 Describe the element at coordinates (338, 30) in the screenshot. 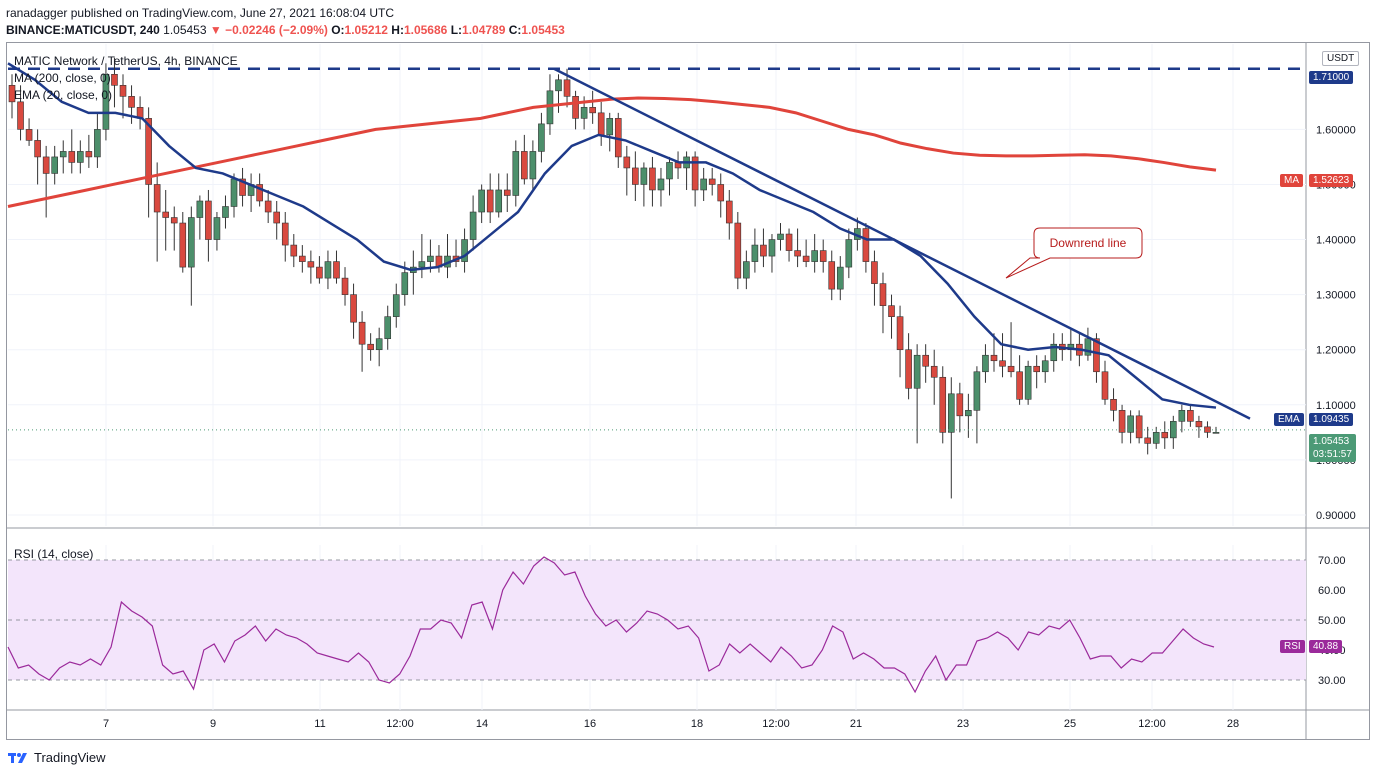

I see `open-label: O:` at that location.